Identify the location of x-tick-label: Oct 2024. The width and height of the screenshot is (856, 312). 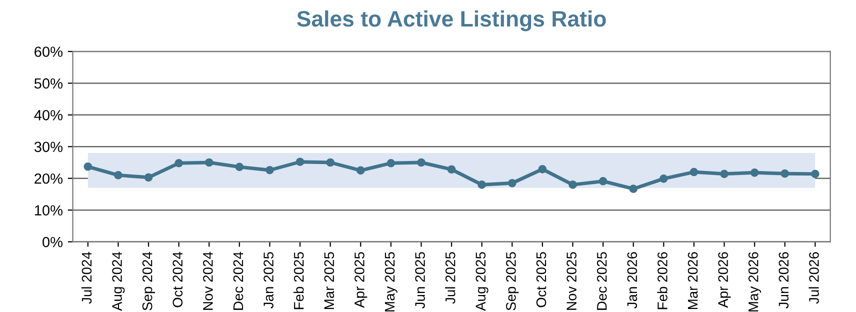
(177, 280).